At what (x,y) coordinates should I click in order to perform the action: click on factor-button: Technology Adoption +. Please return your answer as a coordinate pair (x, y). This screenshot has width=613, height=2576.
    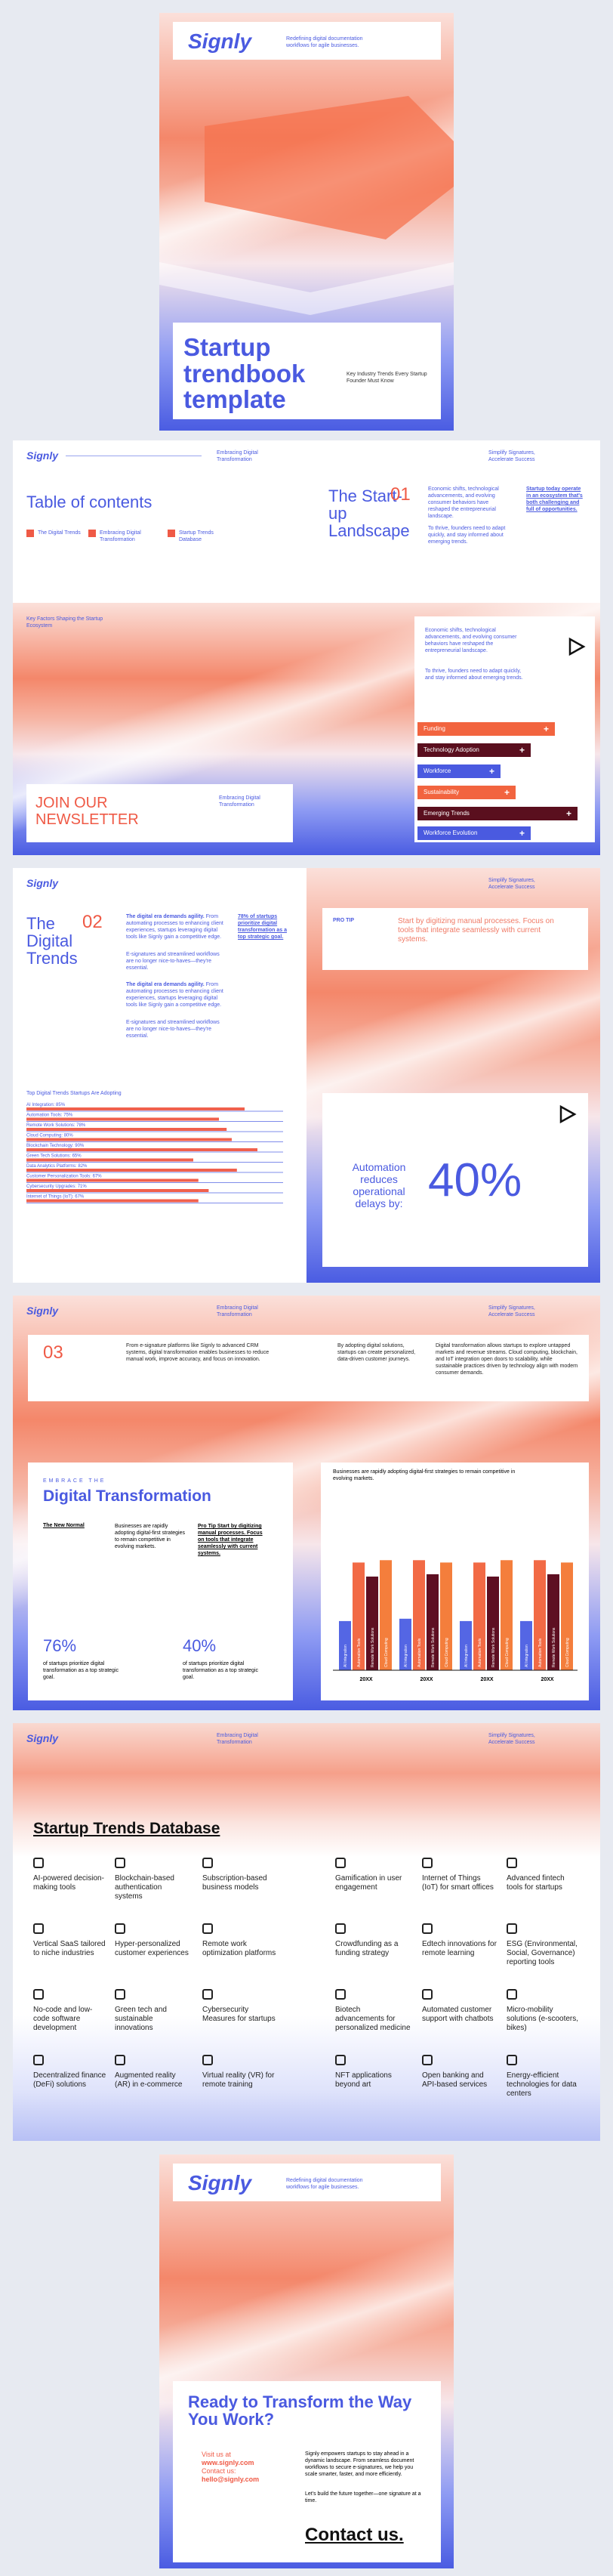
    Looking at the image, I should click on (474, 750).